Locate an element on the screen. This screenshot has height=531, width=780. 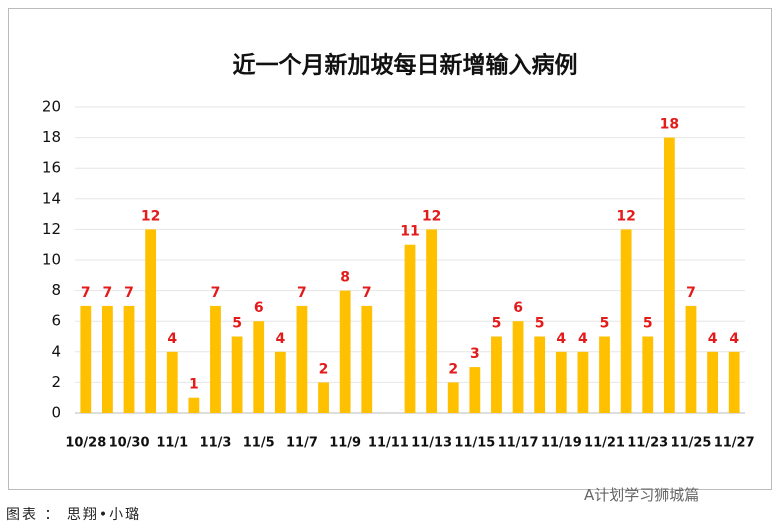
x-tick-label: 11/1 is located at coordinates (172, 443).